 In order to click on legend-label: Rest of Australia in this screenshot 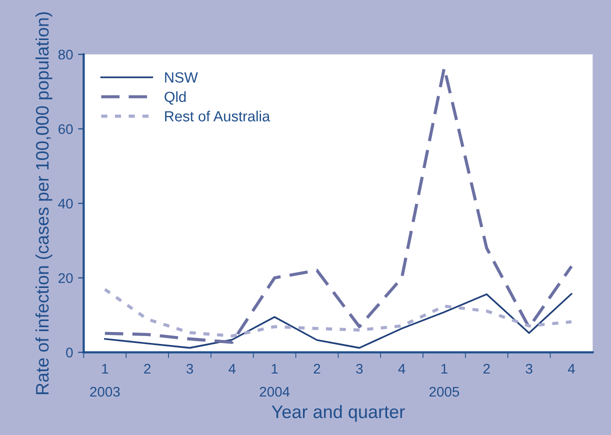, I will do `click(217, 116)`.